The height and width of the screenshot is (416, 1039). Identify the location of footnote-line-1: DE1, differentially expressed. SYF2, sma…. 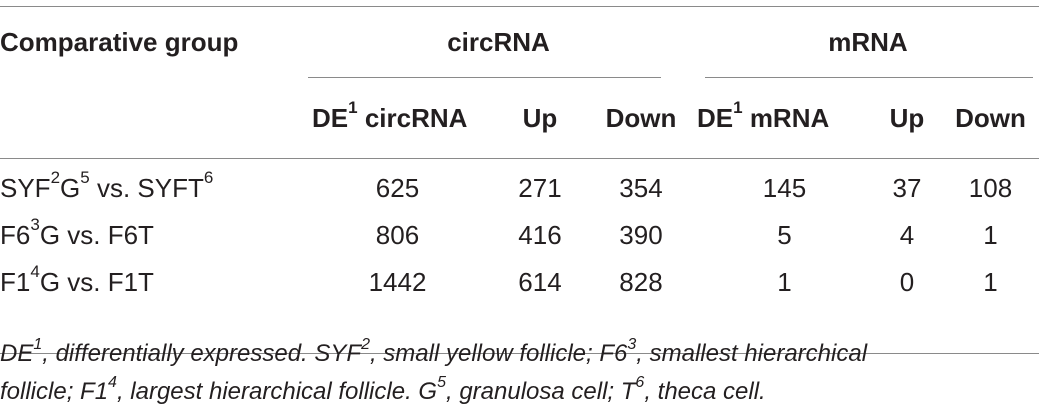
(434, 352).